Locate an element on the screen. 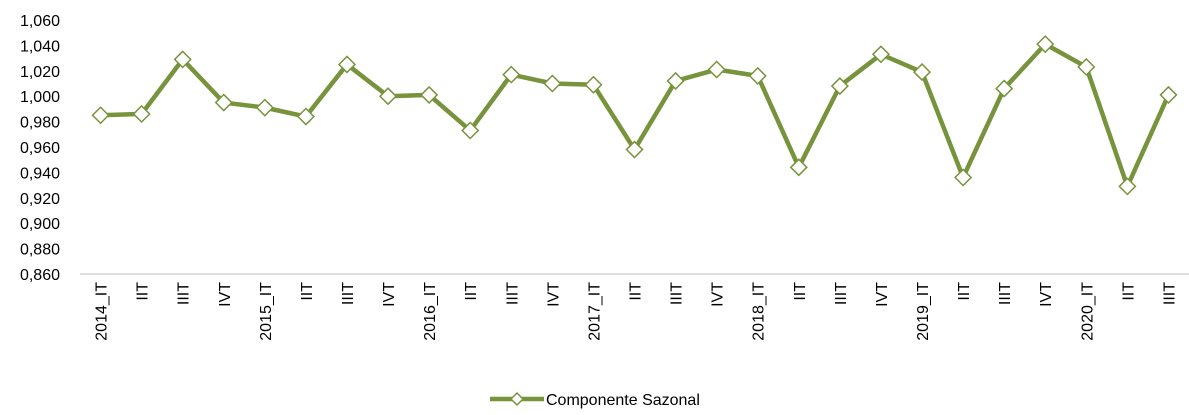  y-tick-label: 1,040 is located at coordinates (40, 46).